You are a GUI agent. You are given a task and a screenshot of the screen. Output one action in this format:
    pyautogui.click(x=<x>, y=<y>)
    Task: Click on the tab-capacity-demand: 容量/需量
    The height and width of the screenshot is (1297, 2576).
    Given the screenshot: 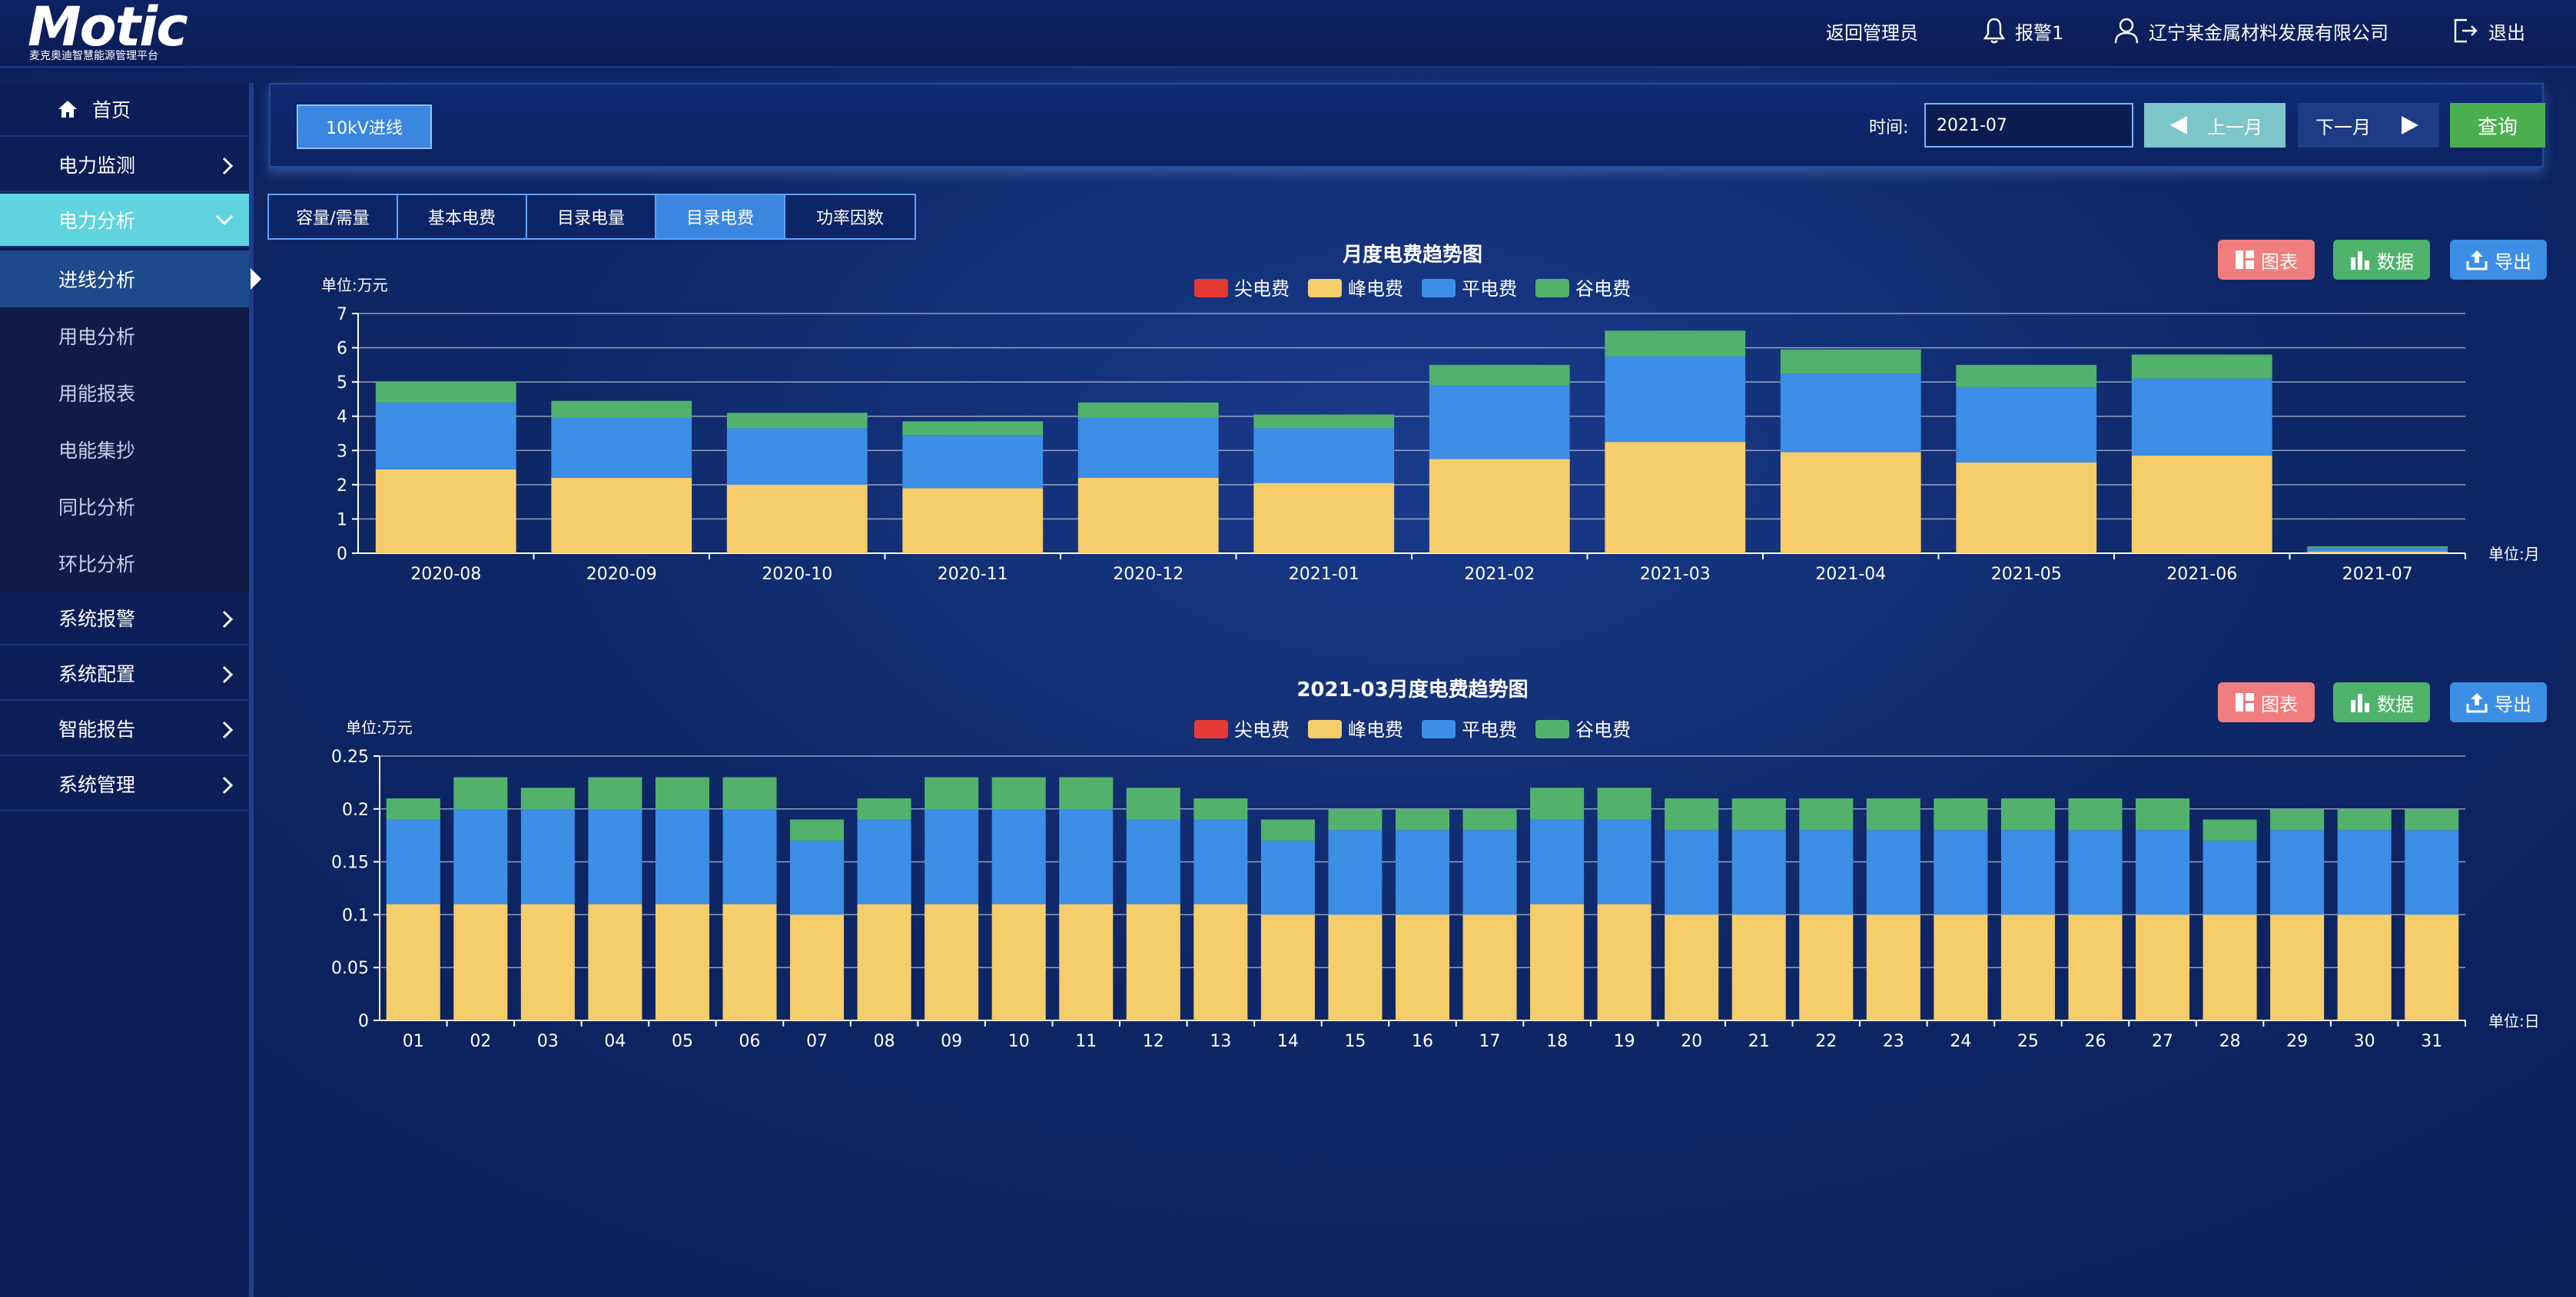 What is the action you would take?
    pyautogui.click(x=333, y=216)
    